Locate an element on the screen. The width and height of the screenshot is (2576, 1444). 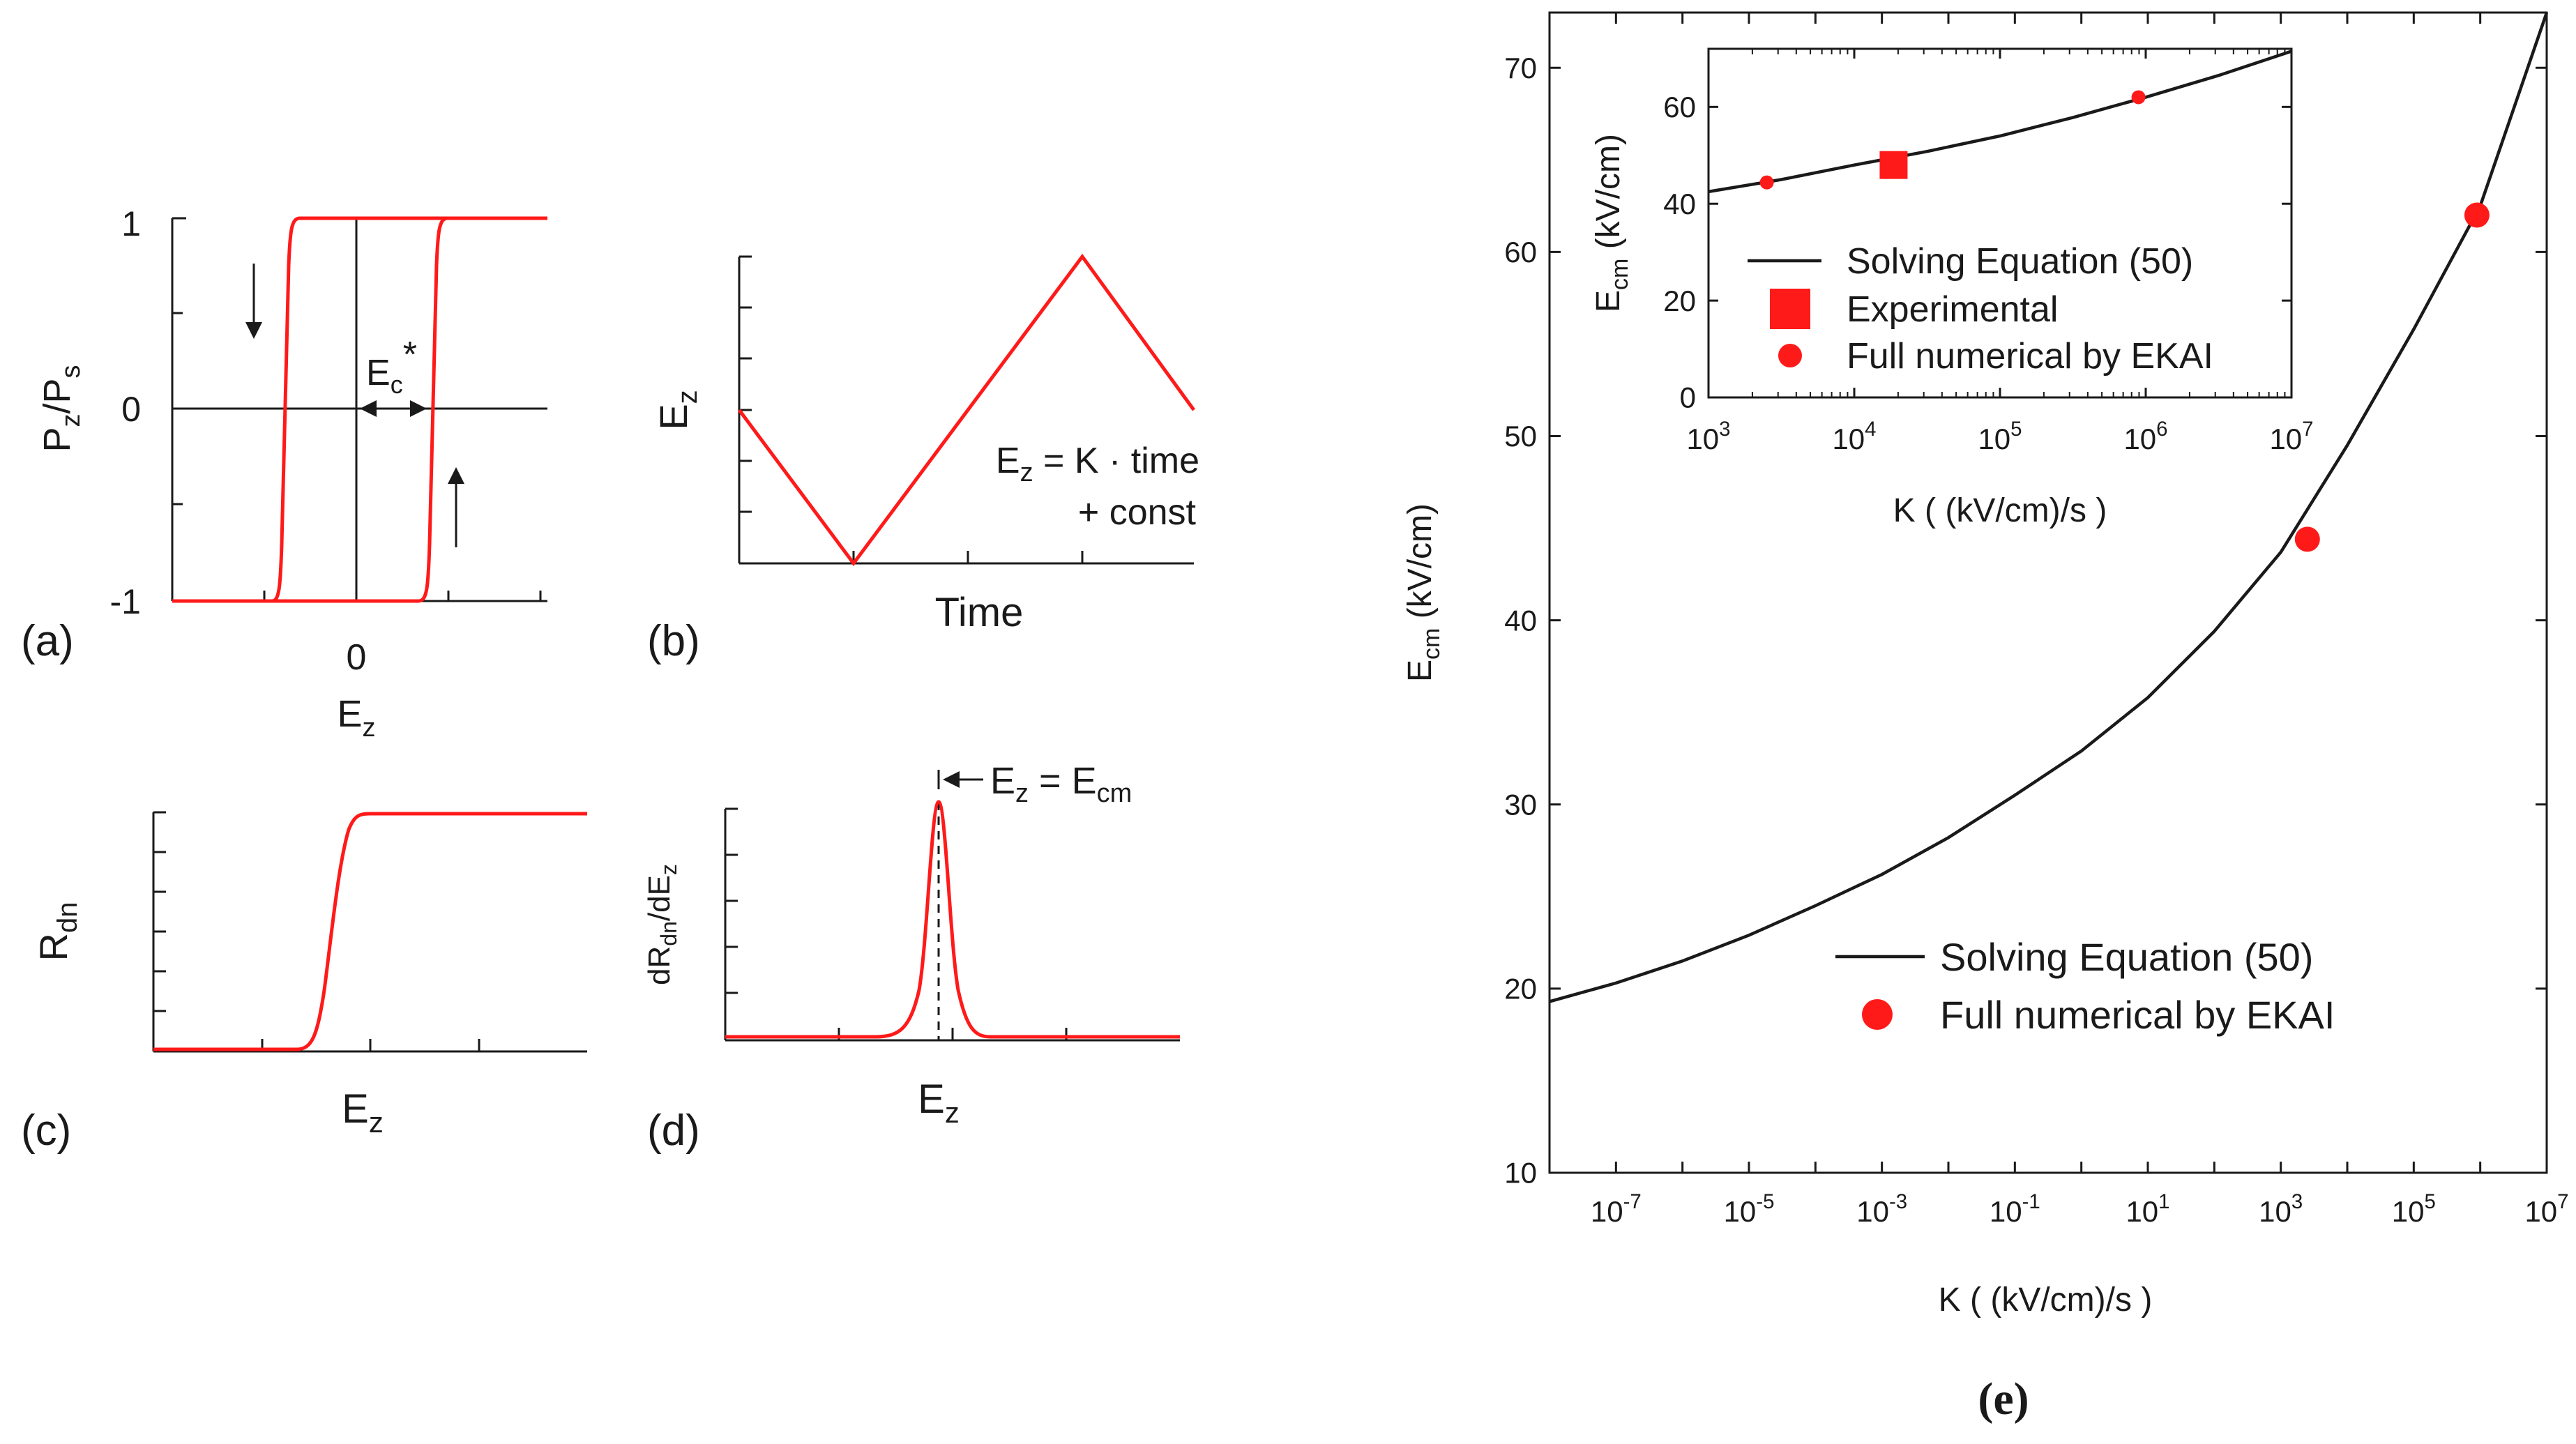
panel-e-ytick-label: 70 is located at coordinates (1520, 68).